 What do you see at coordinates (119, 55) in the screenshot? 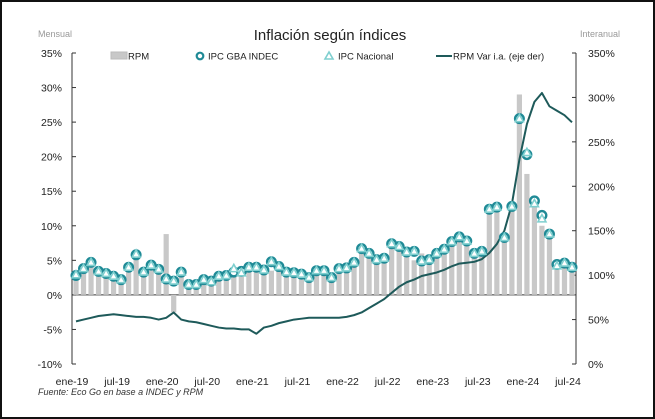
I see `legend-swatch-rpm` at bounding box center [119, 55].